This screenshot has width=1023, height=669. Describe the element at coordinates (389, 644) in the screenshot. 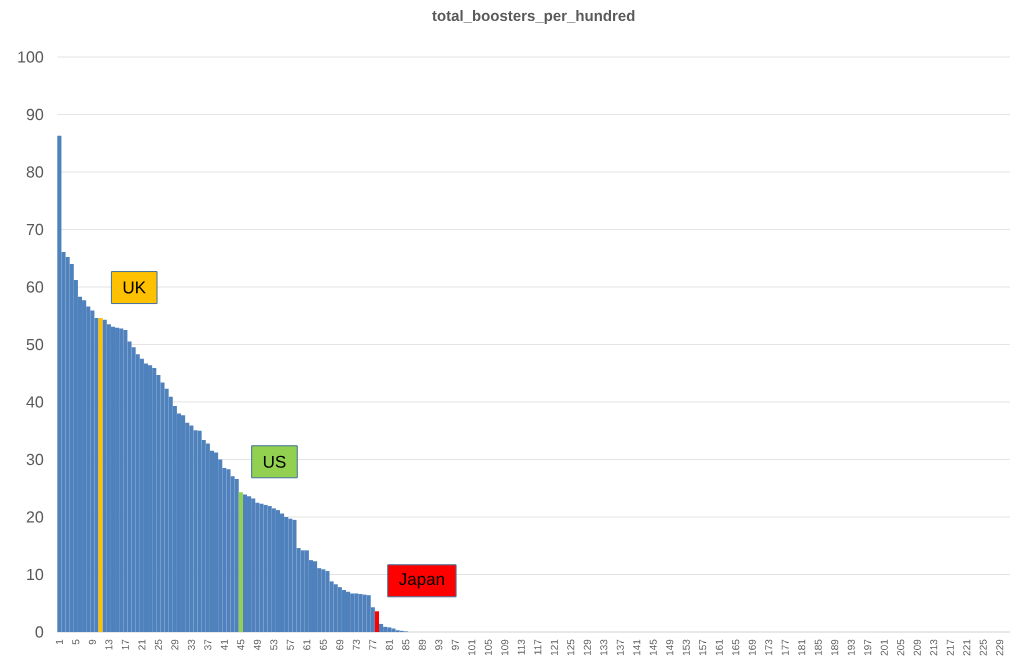

I see `x-tick-label: 81` at that location.